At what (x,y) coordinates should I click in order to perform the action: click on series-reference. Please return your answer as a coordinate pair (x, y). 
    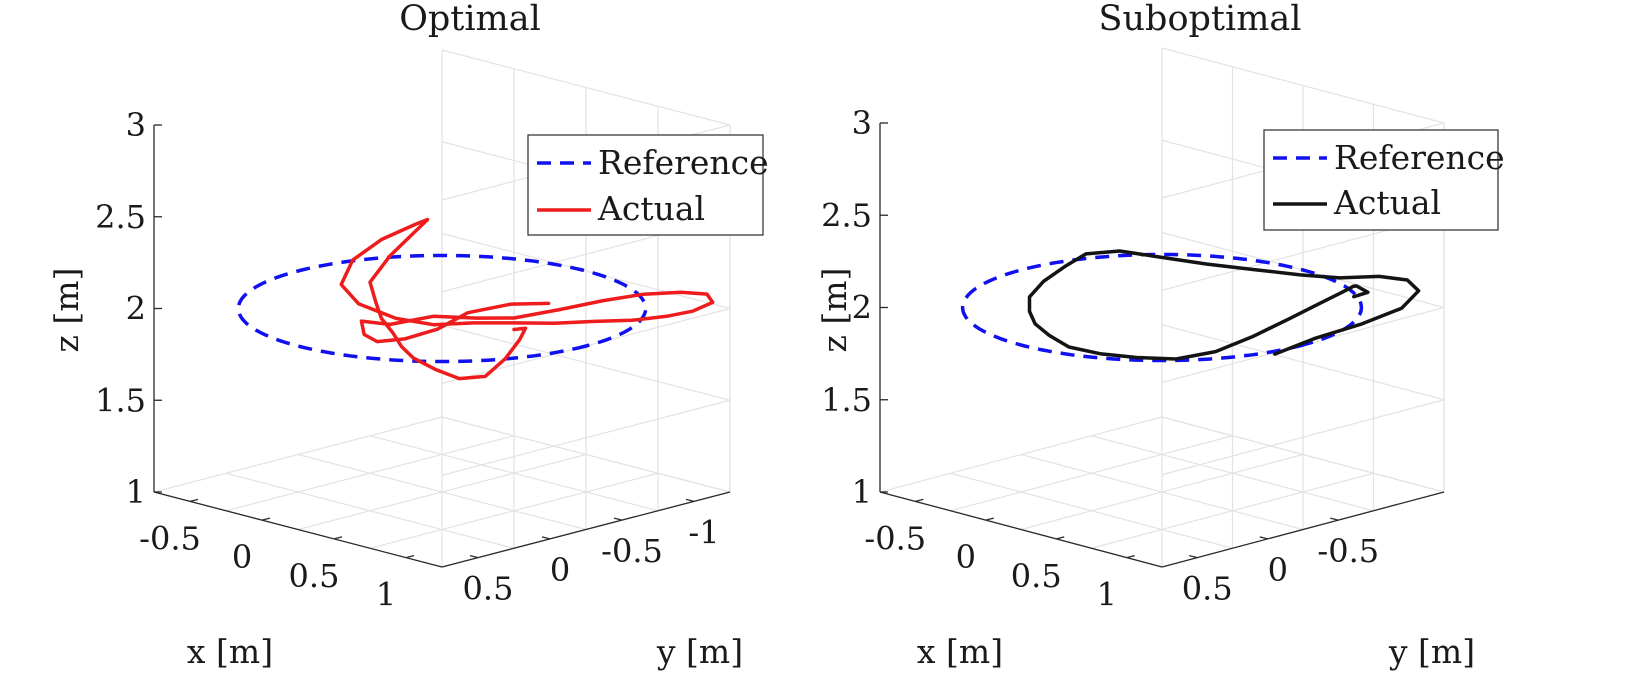
    Looking at the image, I should click on (1162, 307).